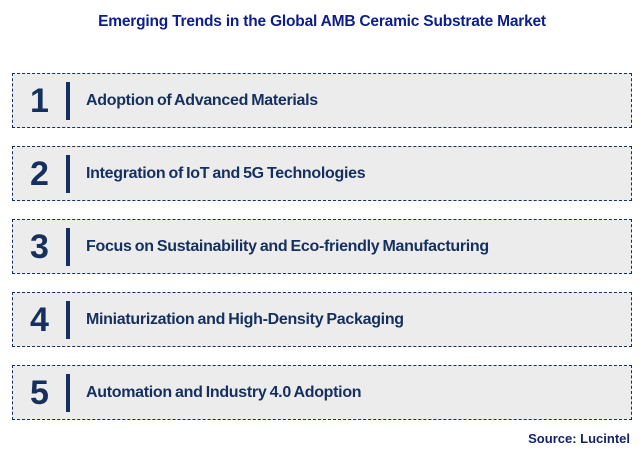  What do you see at coordinates (39, 392) in the screenshot?
I see `trend-number: 5` at bounding box center [39, 392].